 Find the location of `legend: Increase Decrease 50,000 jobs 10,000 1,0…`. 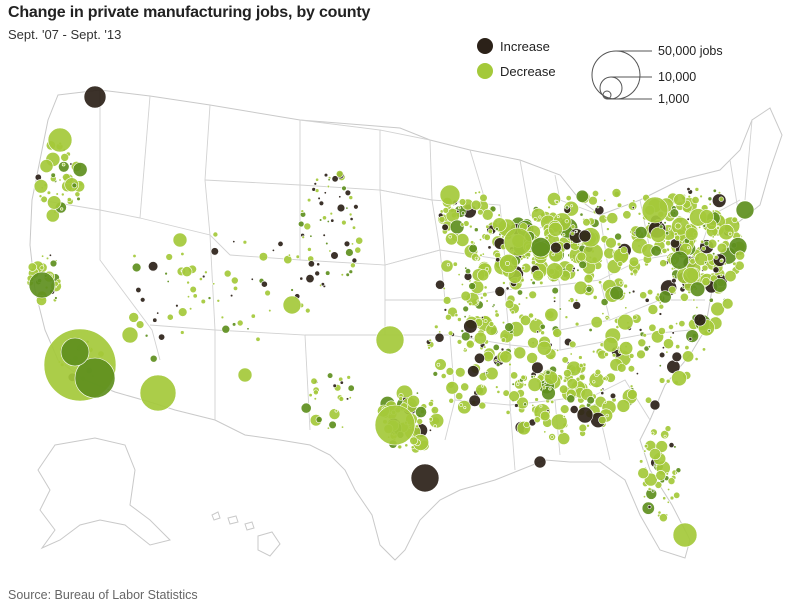

legend: Increase Decrease 50,000 jobs 10,000 1,0… is located at coordinates (600, 72).